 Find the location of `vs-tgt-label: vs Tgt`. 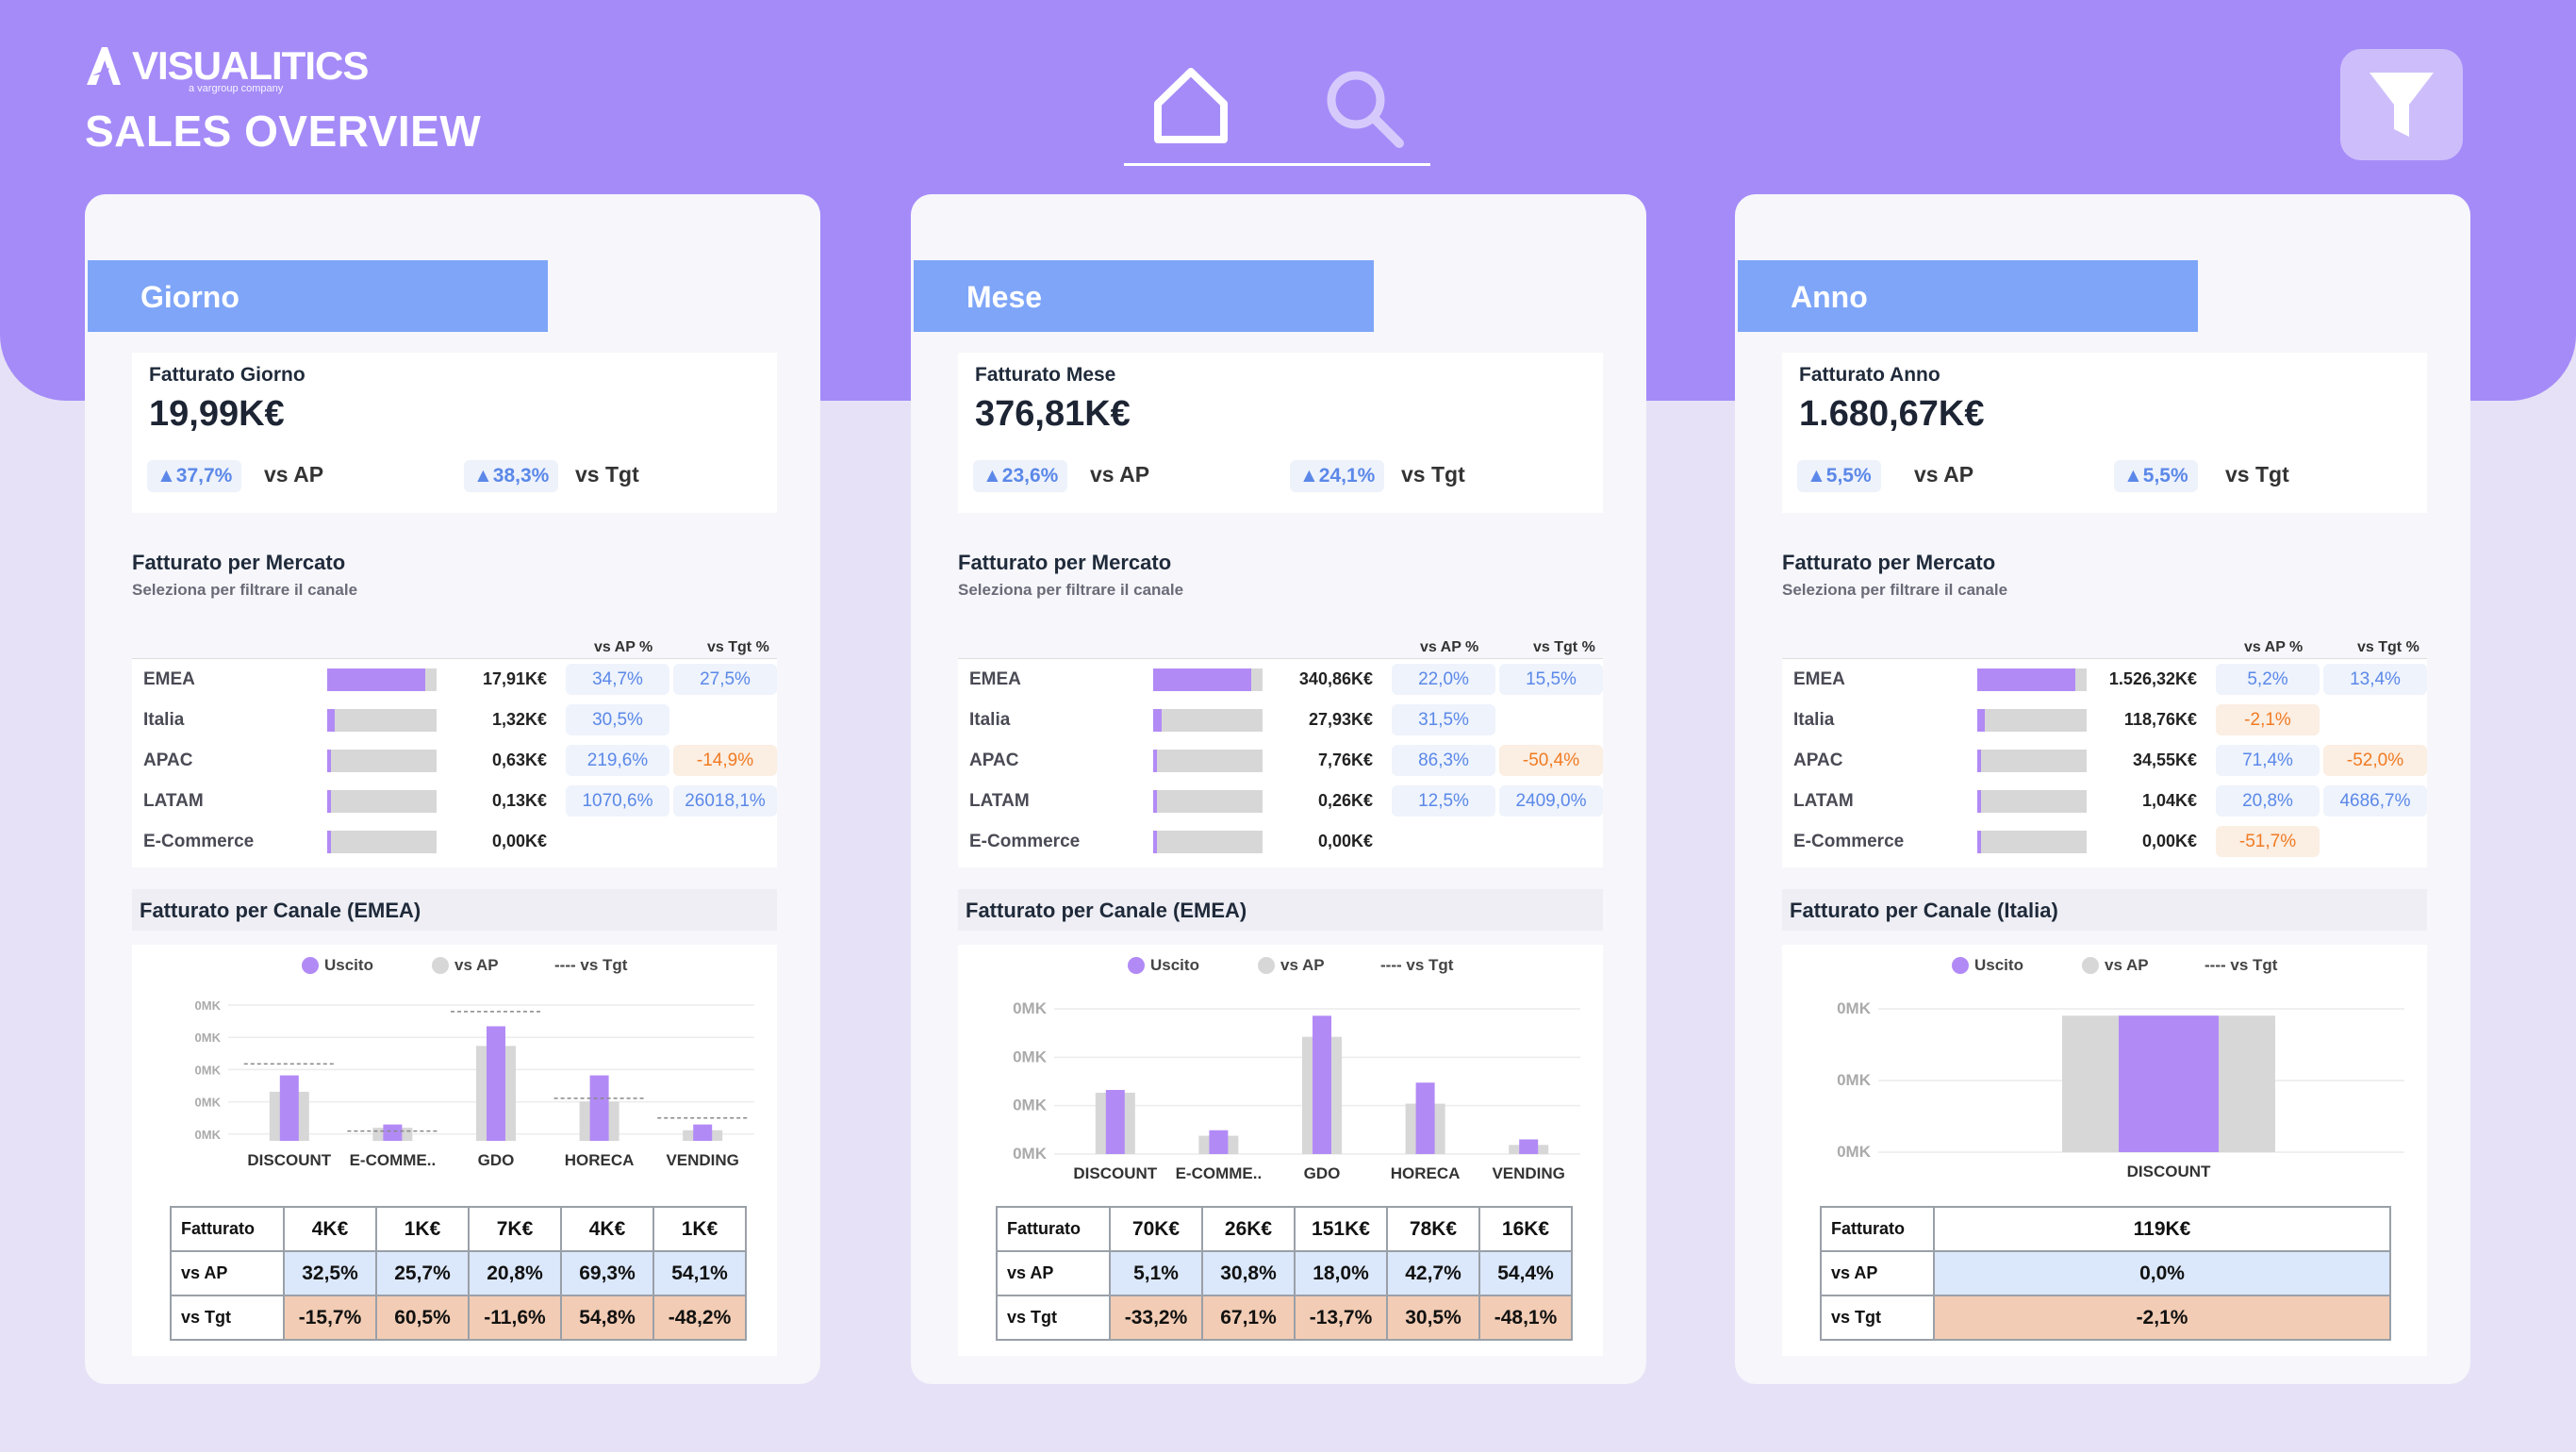

vs-tgt-label: vs Tgt is located at coordinates (2257, 474).